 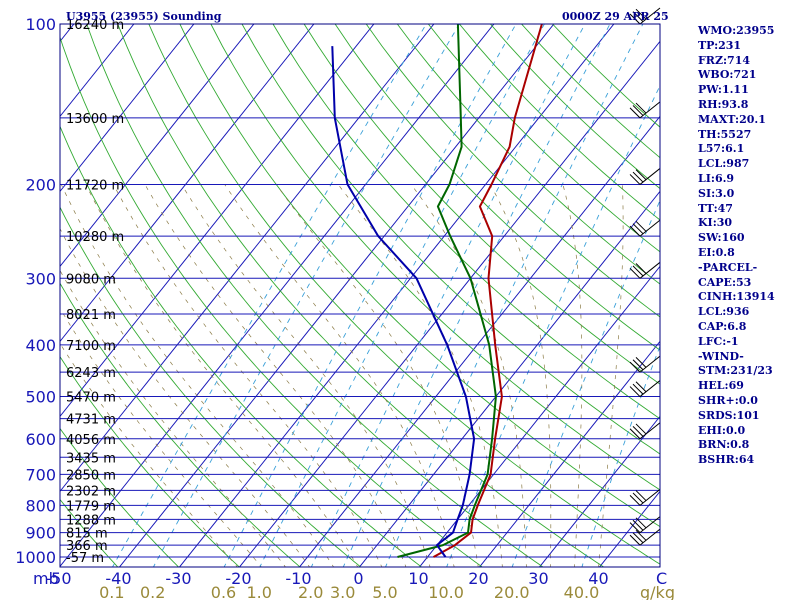 What do you see at coordinates (87, 534) in the screenshot?
I see `height-label: 815 m` at bounding box center [87, 534].